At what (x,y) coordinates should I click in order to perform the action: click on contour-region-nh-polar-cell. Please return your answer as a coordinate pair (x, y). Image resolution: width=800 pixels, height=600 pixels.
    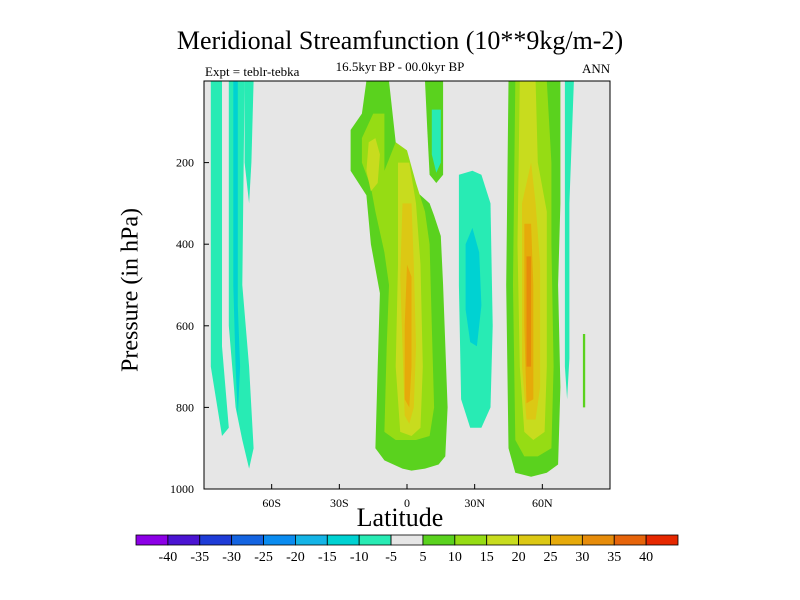
    Looking at the image, I should click on (569, 240).